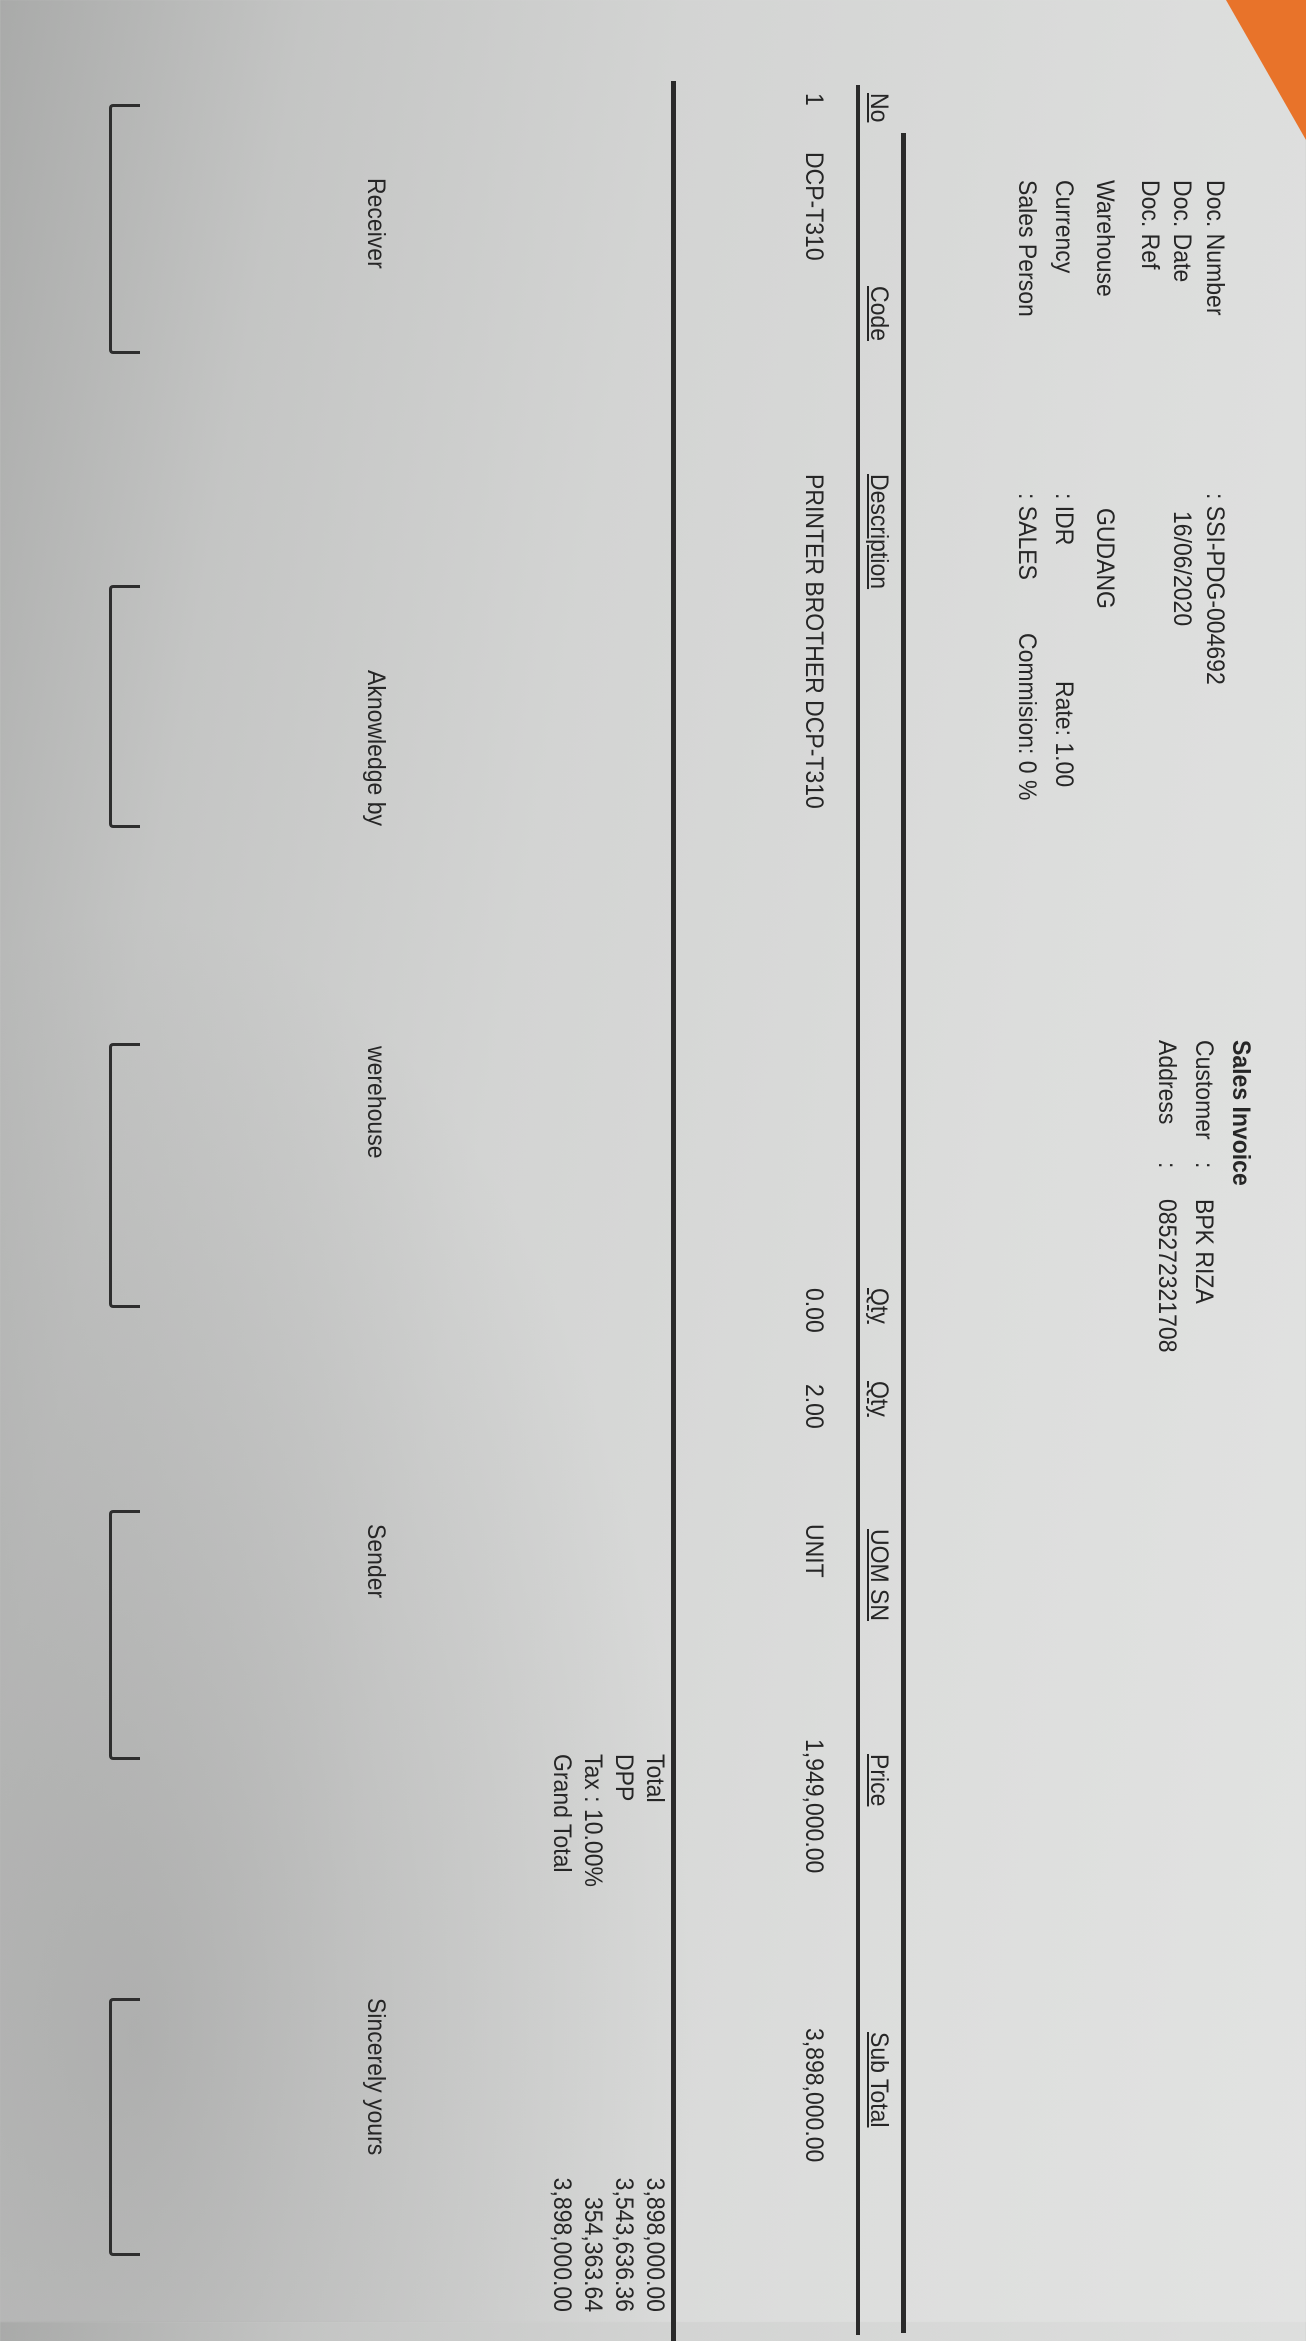 This screenshot has width=1306, height=2341. What do you see at coordinates (562, 1813) in the screenshot?
I see `grand-total-label: Grand Total` at bounding box center [562, 1813].